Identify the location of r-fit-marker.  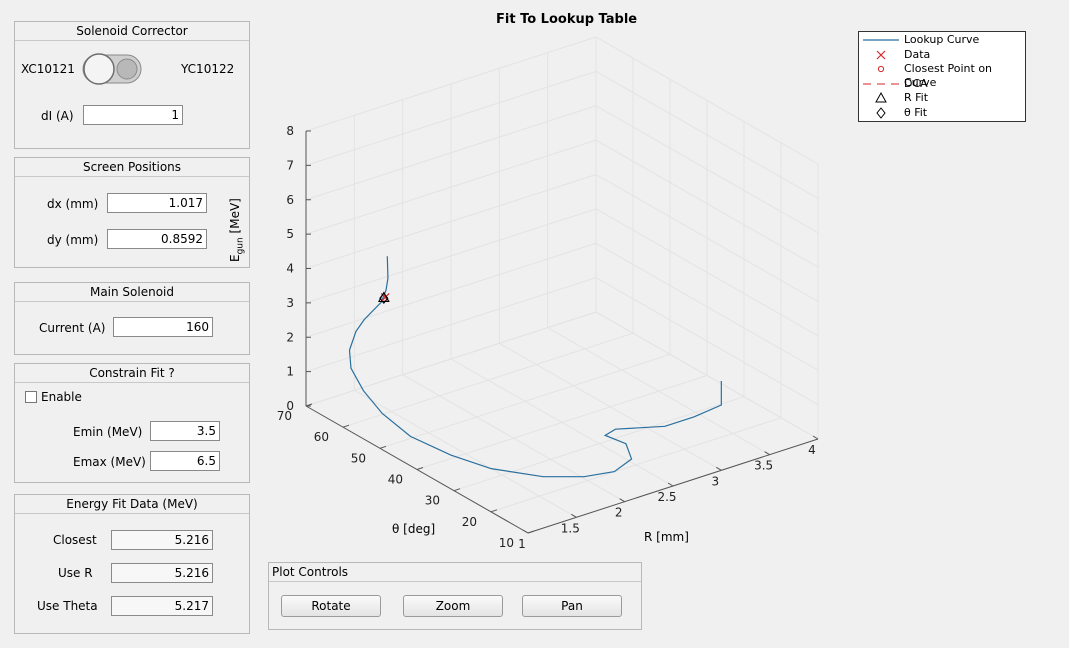
(383, 297).